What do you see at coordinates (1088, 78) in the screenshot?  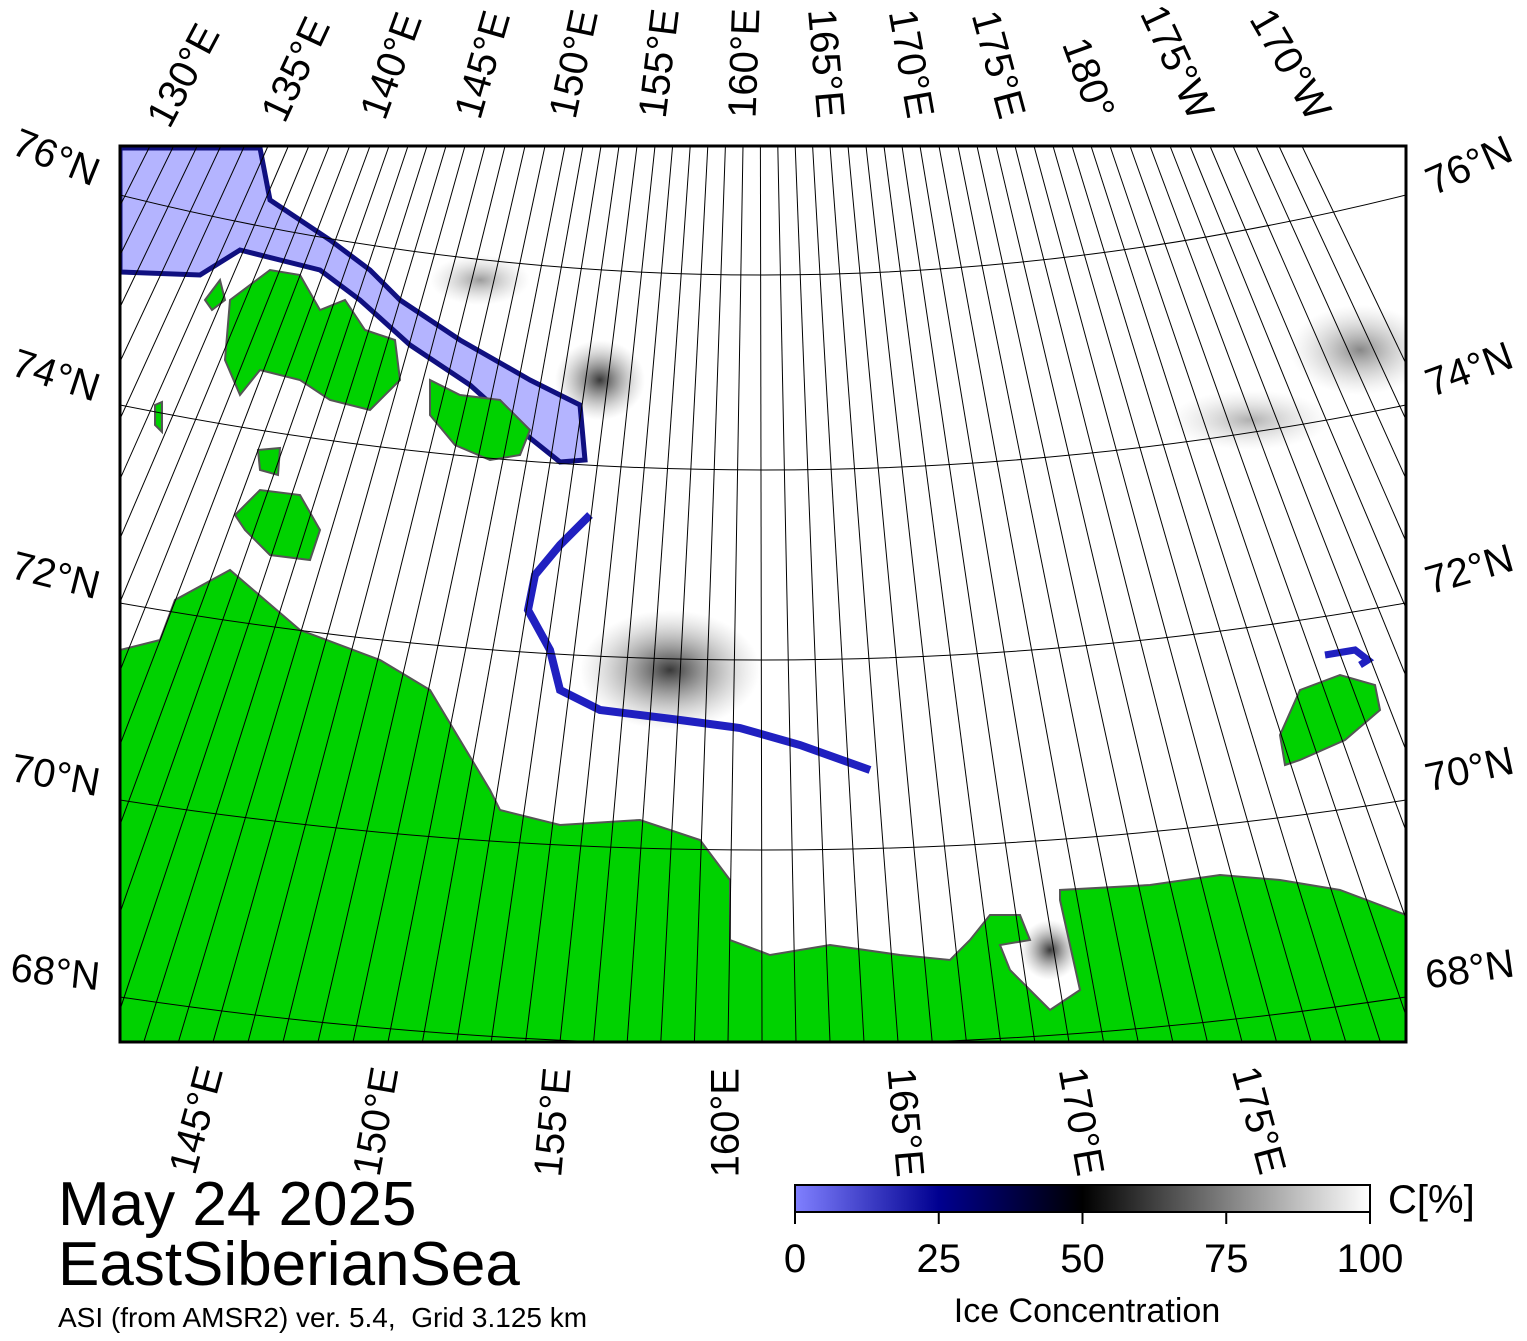 I see `longitude-label: 180°` at bounding box center [1088, 78].